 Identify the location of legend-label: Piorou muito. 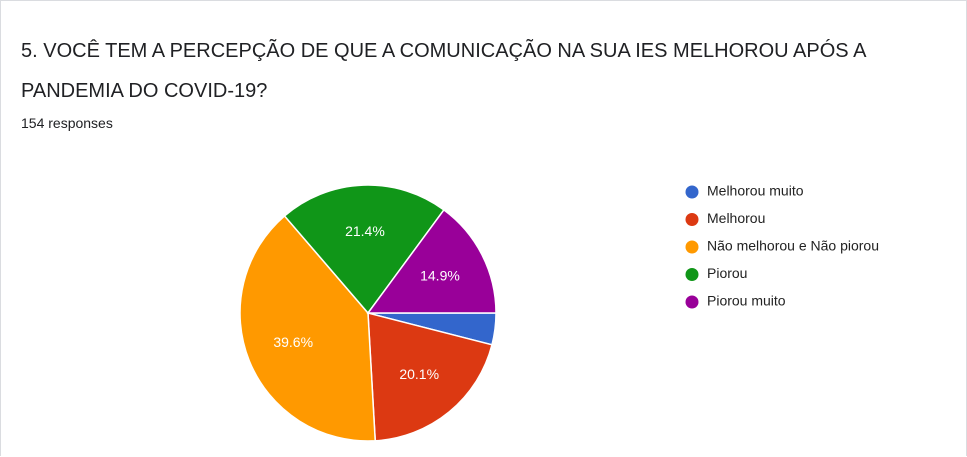
(746, 301).